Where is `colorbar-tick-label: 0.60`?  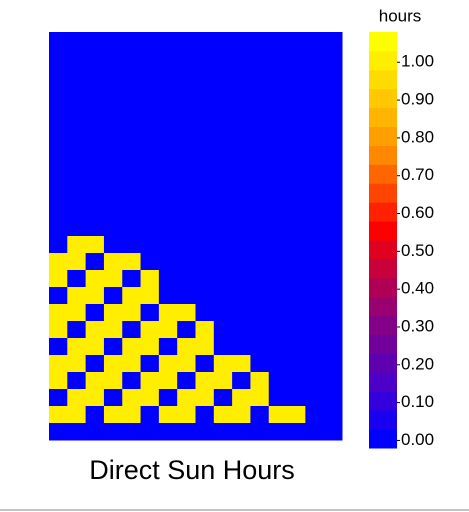 colorbar-tick-label: 0.60 is located at coordinates (417, 212).